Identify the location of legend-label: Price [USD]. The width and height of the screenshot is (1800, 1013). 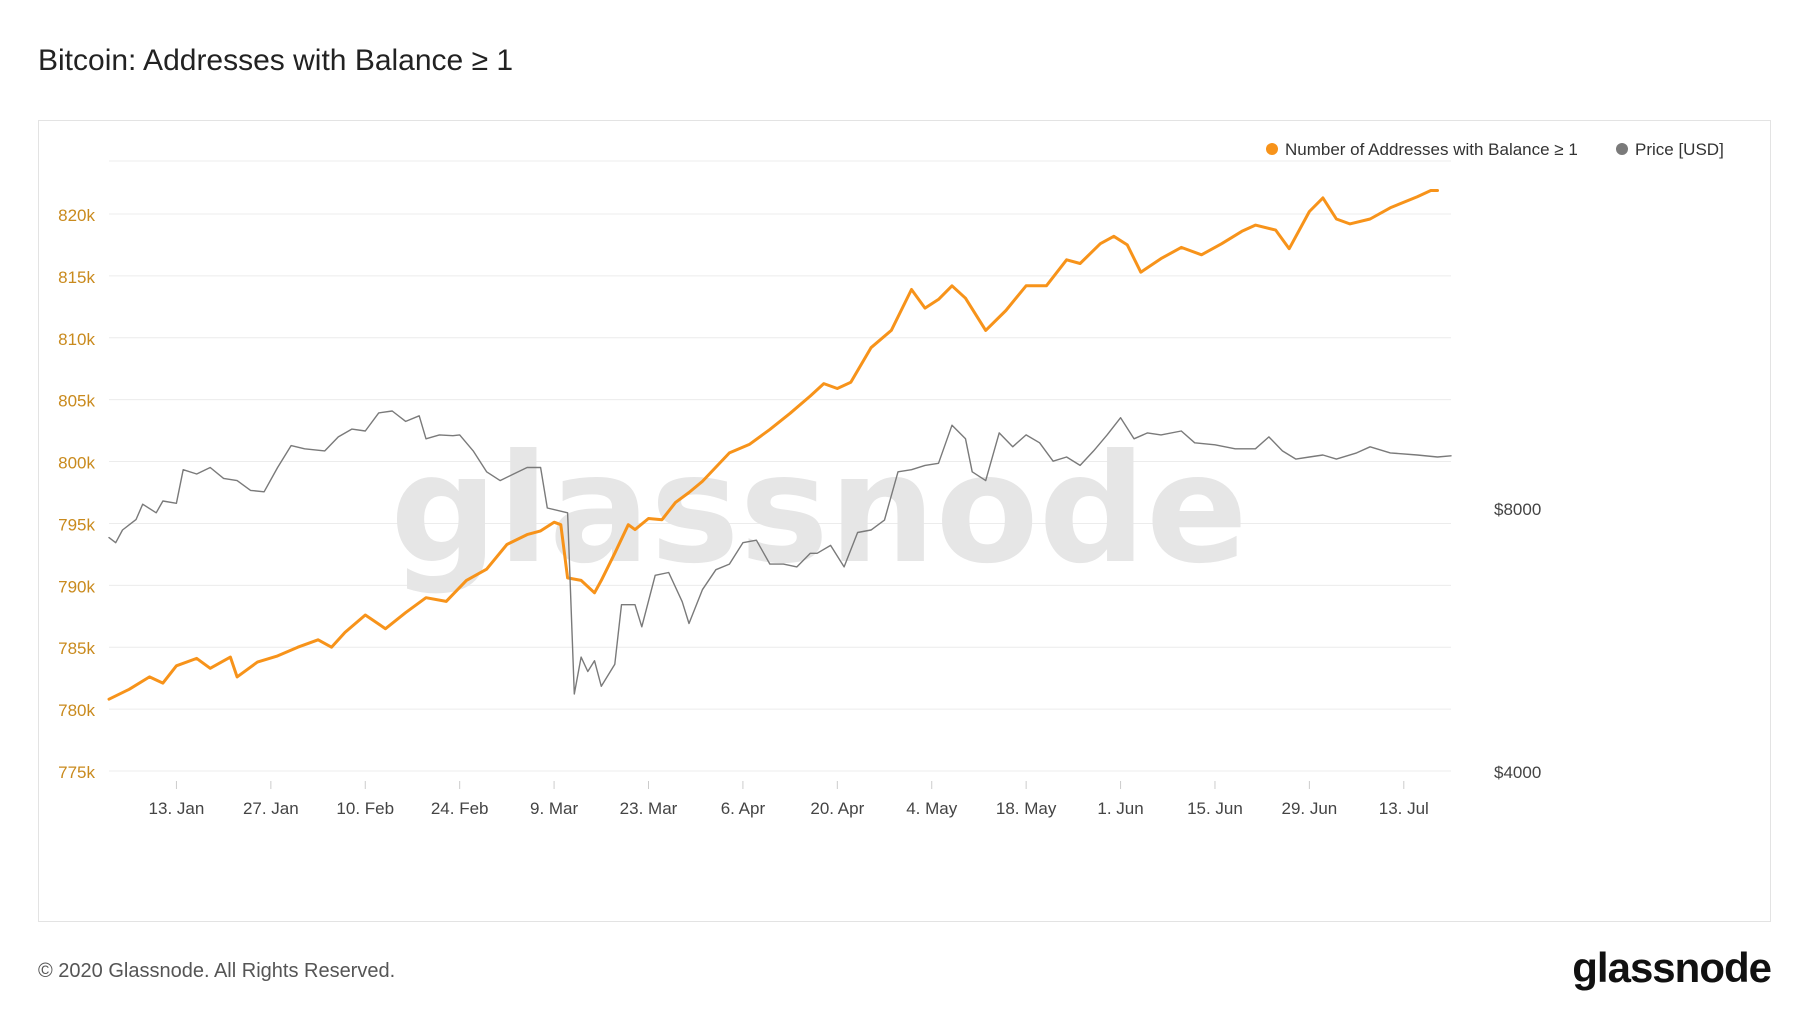
(1679, 149).